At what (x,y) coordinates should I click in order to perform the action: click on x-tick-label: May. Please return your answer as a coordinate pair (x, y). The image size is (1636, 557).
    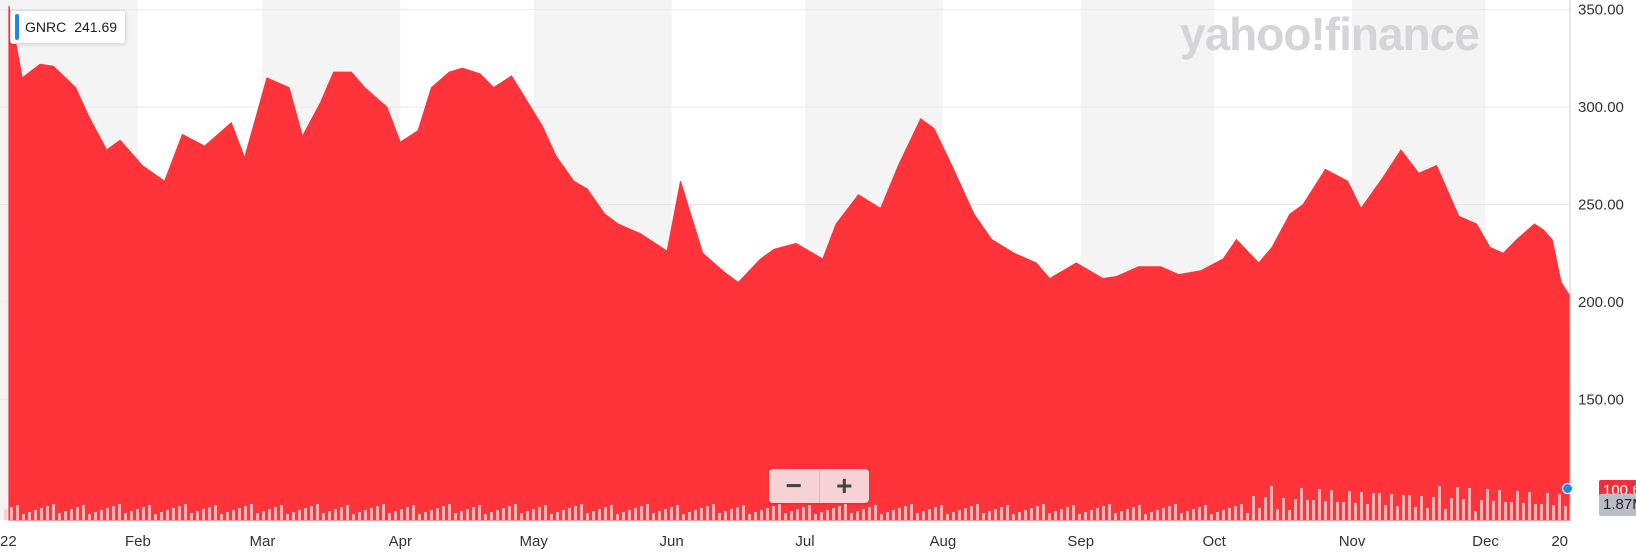
    Looking at the image, I should click on (534, 541).